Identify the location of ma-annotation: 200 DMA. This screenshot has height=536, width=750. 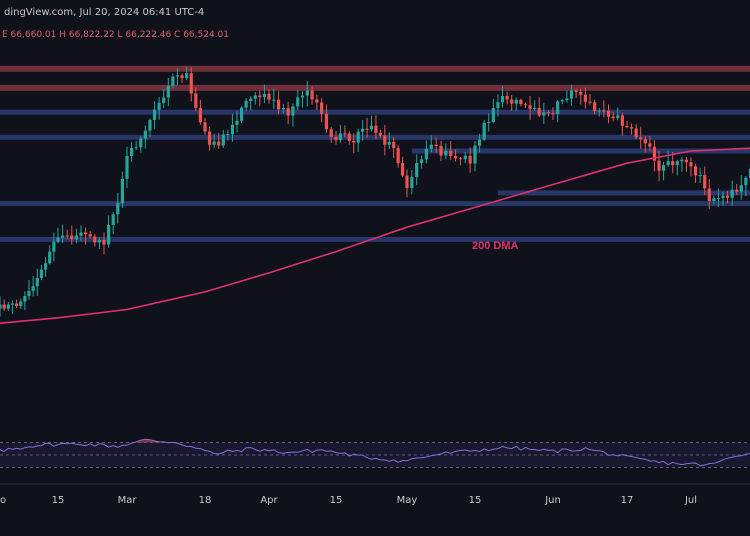
(495, 246).